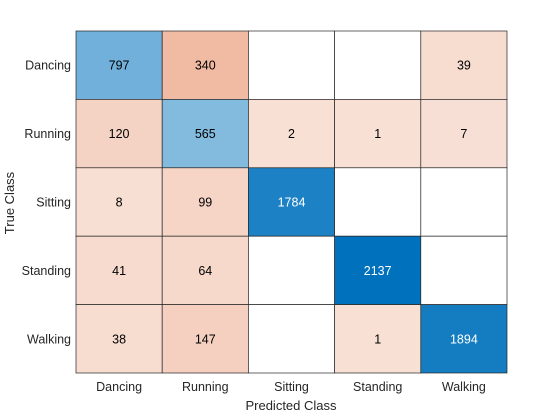 The height and width of the screenshot is (420, 560). I want to click on cell-value-label: 39, so click(464, 66).